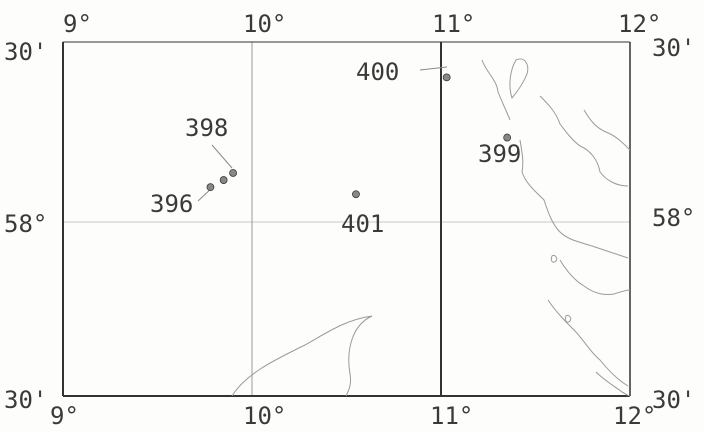  What do you see at coordinates (673, 218) in the screenshot?
I see `lat-label-right-58: 58°` at bounding box center [673, 218].